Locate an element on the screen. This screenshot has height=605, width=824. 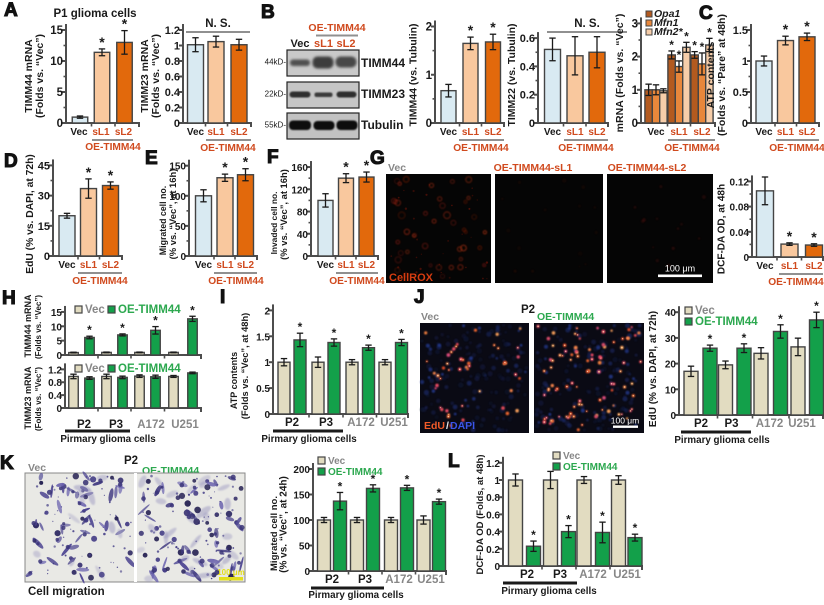
svg-text: 150 is located at coordinates (301, 496).